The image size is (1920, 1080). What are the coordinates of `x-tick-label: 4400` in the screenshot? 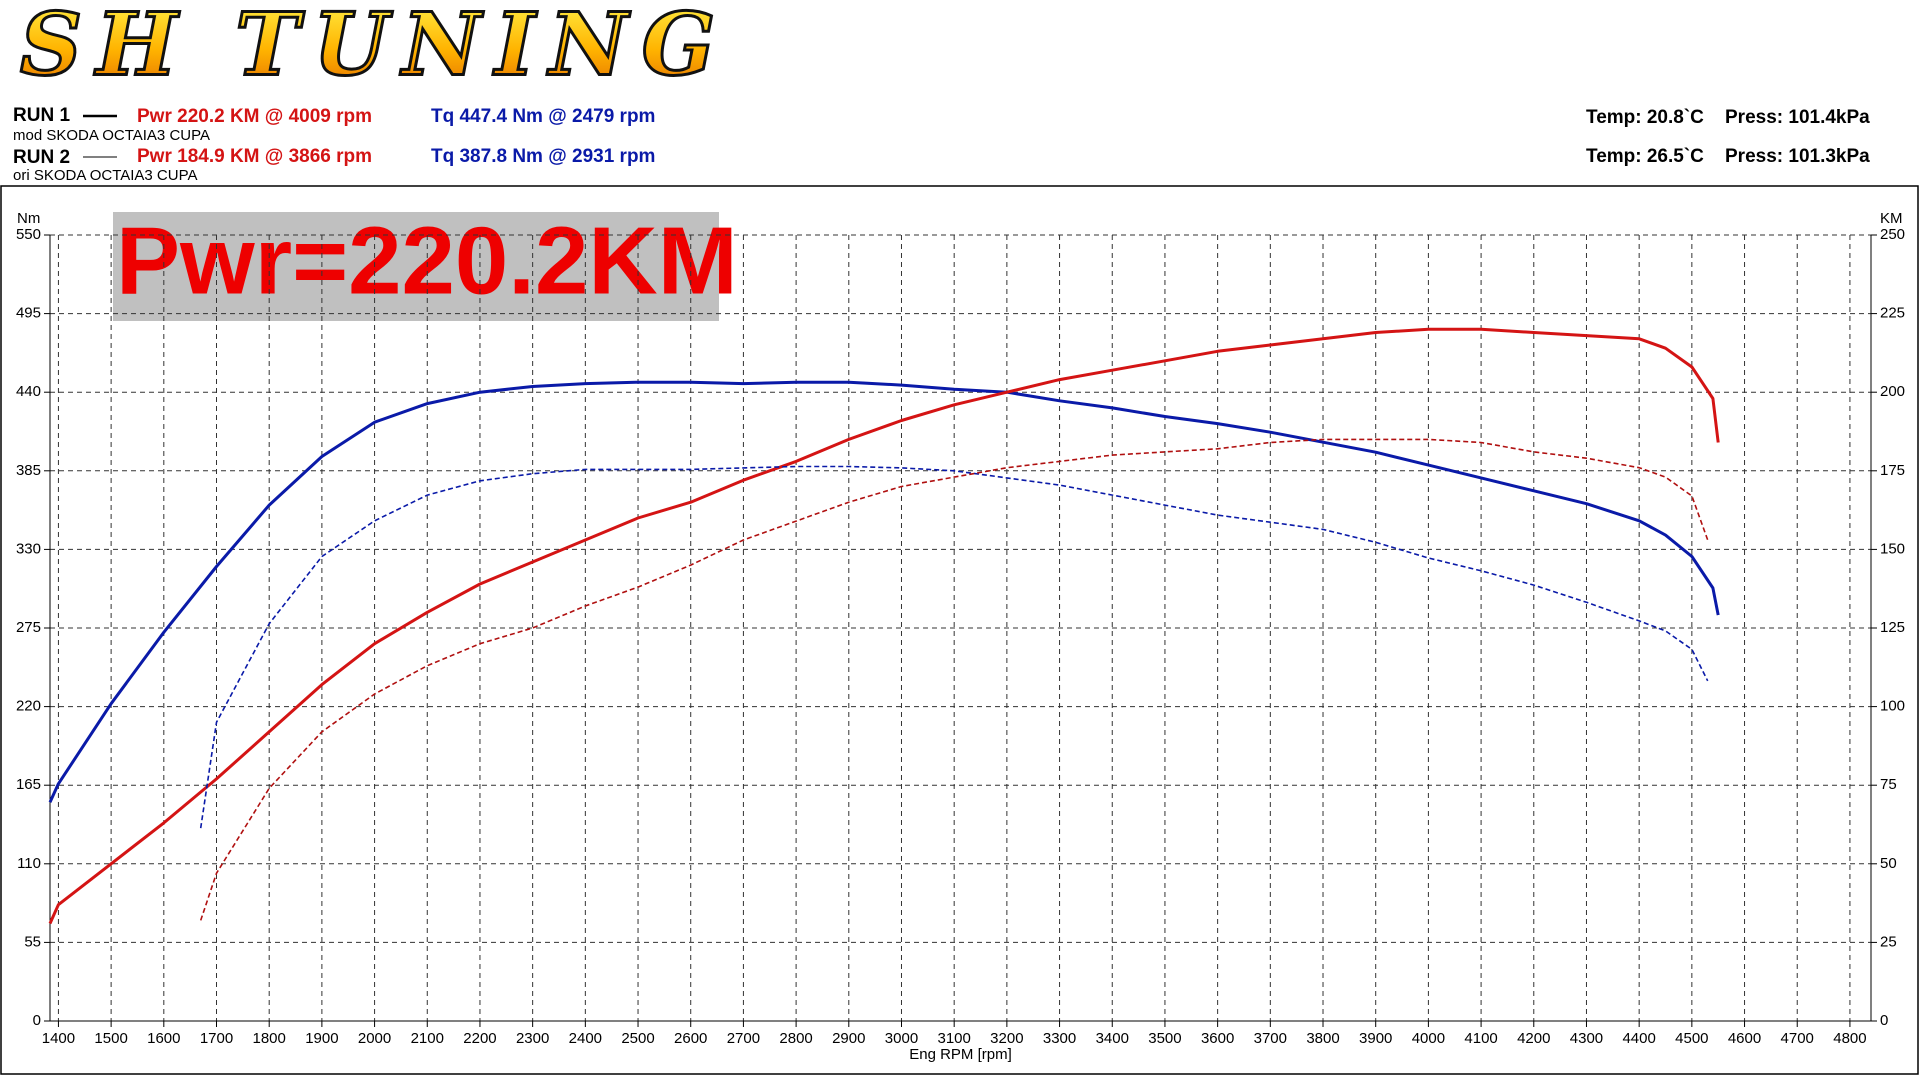 It's located at (1638, 1038).